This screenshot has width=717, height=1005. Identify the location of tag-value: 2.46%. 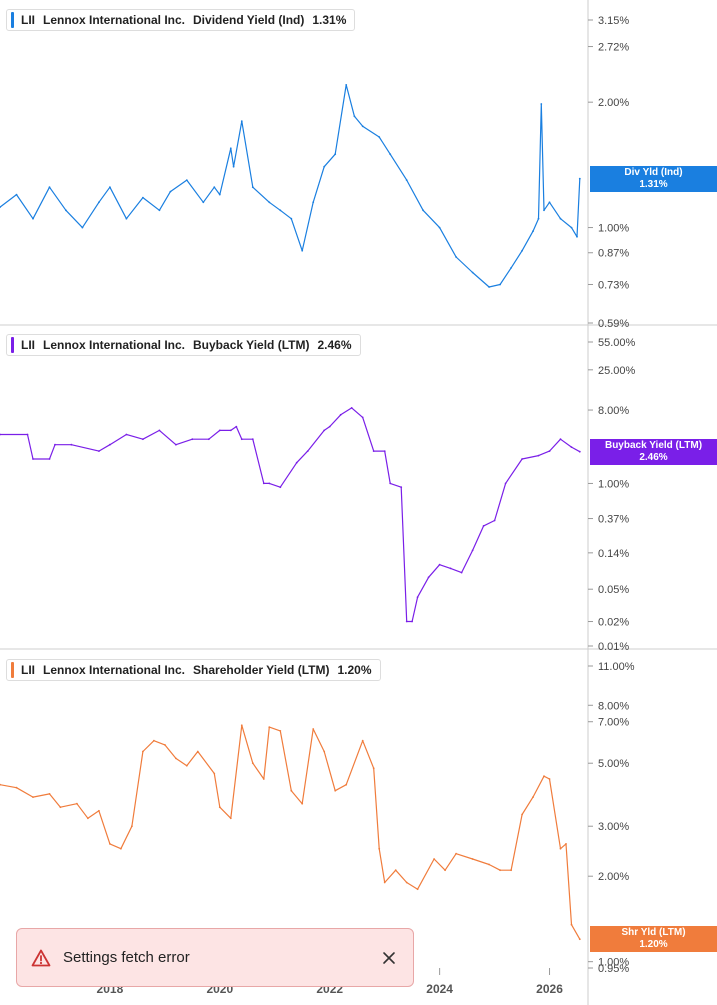
(653, 457).